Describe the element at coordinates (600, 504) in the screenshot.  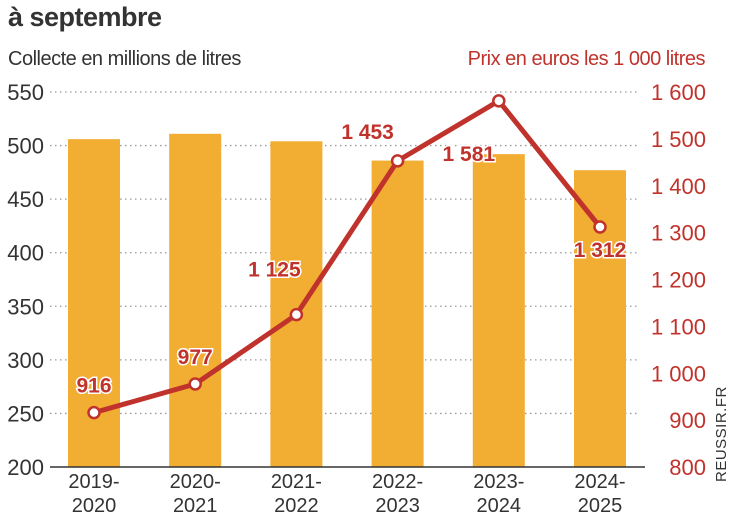
I see `x-tick-label: 2025` at that location.